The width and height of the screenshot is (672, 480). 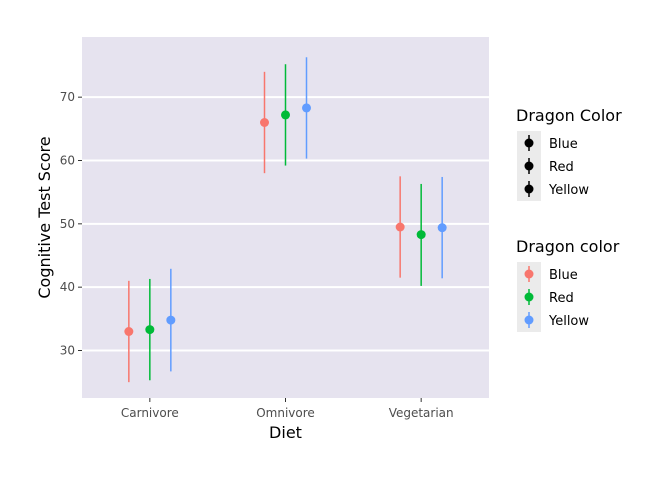 What do you see at coordinates (44, 217) in the screenshot?
I see `y-axis-title: Cognitive Test Score` at bounding box center [44, 217].